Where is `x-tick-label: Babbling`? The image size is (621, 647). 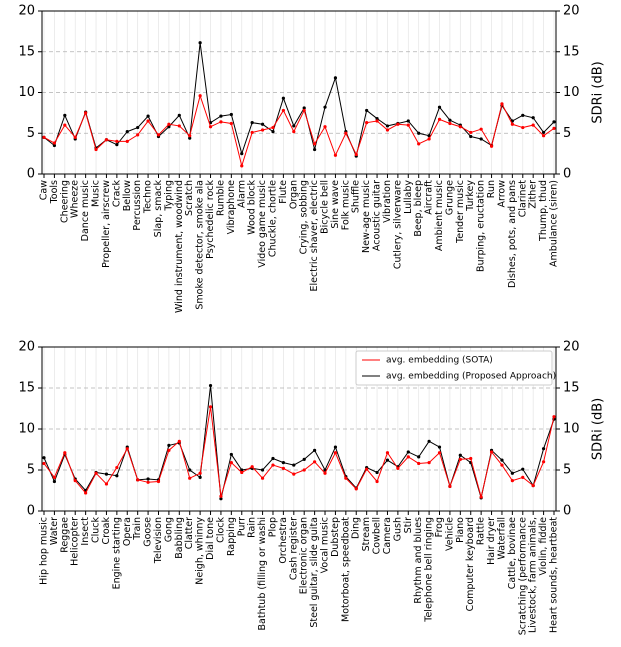 x-tick-label: Babbling is located at coordinates (179, 538).